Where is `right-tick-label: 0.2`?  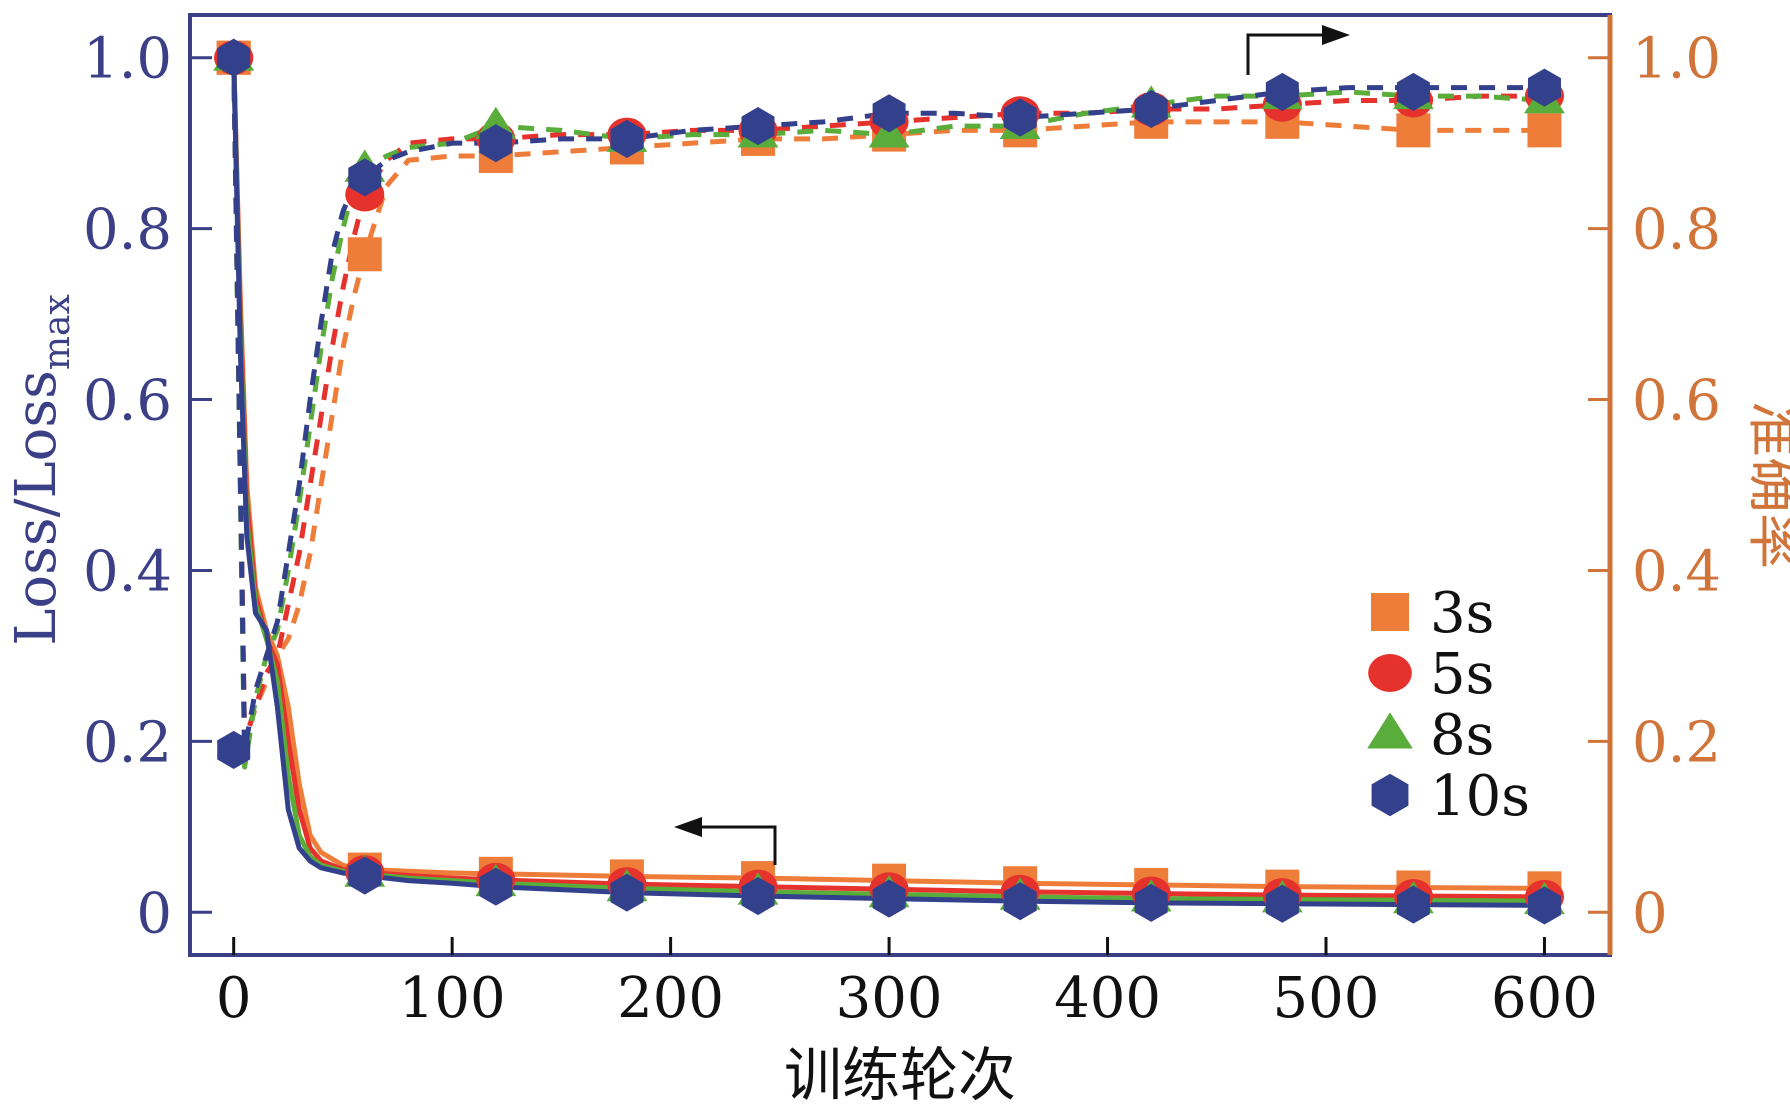 right-tick-label: 0.2 is located at coordinates (1676, 742).